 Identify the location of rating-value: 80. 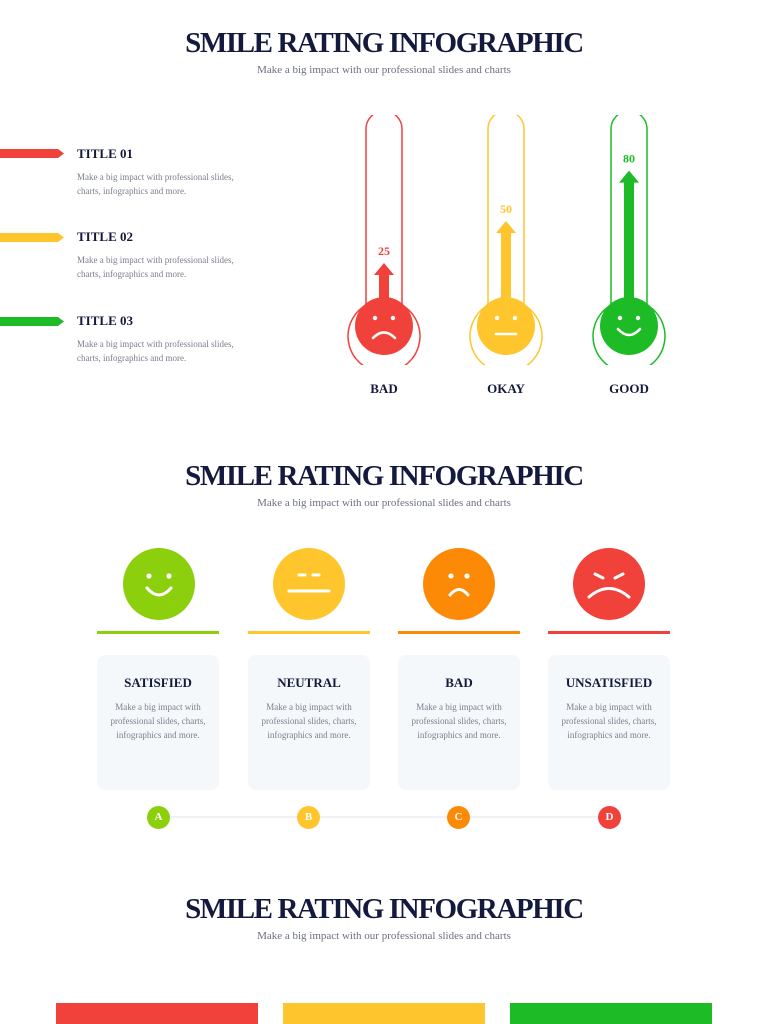
(629, 159).